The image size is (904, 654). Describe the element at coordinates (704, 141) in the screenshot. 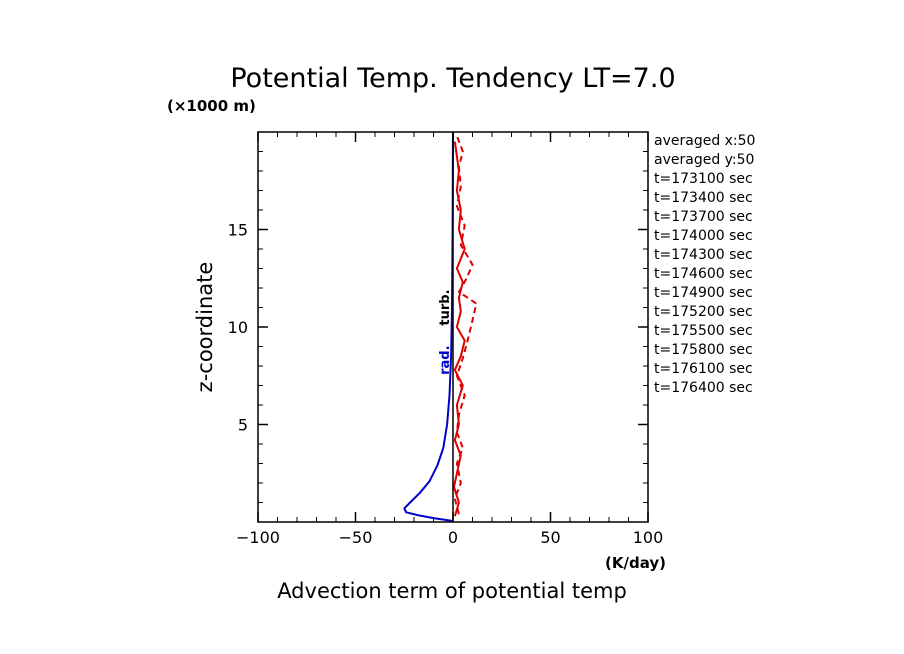

I see `legend-entry: averaged x:50` at that location.